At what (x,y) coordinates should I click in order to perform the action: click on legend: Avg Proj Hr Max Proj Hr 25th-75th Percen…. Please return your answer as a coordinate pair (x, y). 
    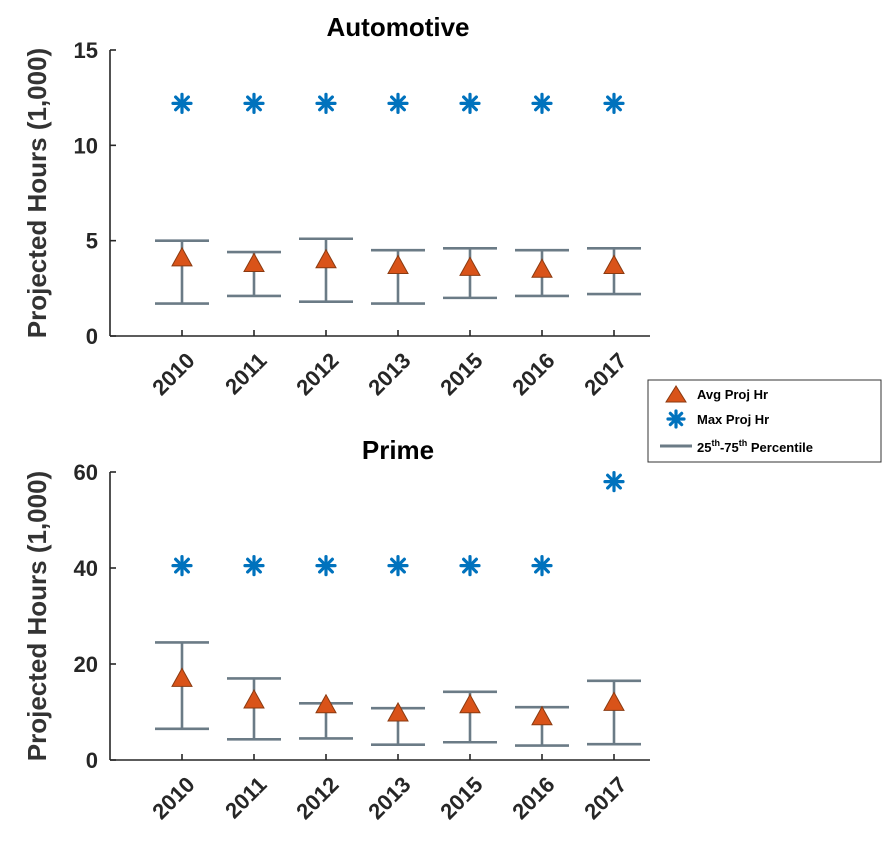
    Looking at the image, I should click on (764, 421).